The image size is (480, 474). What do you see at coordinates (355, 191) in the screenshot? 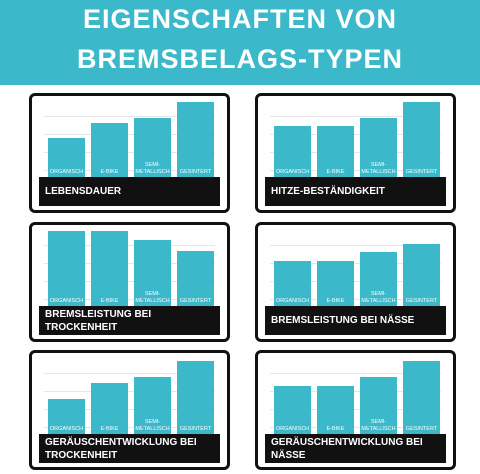
I see `chart-title: HITZE-BESTÄNDIGKEIT` at bounding box center [355, 191].